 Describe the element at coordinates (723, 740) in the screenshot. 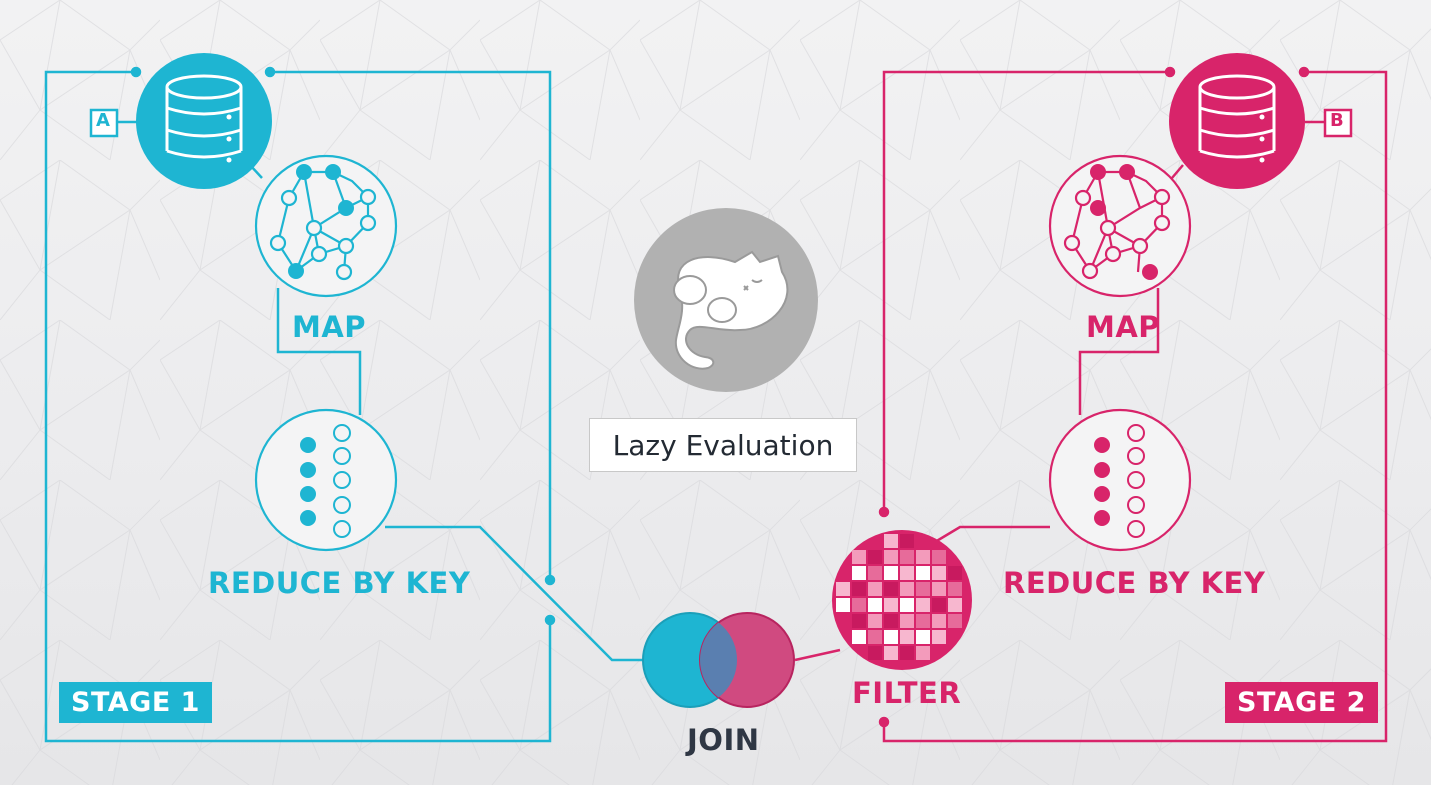

I see `join-label: JOIN` at that location.